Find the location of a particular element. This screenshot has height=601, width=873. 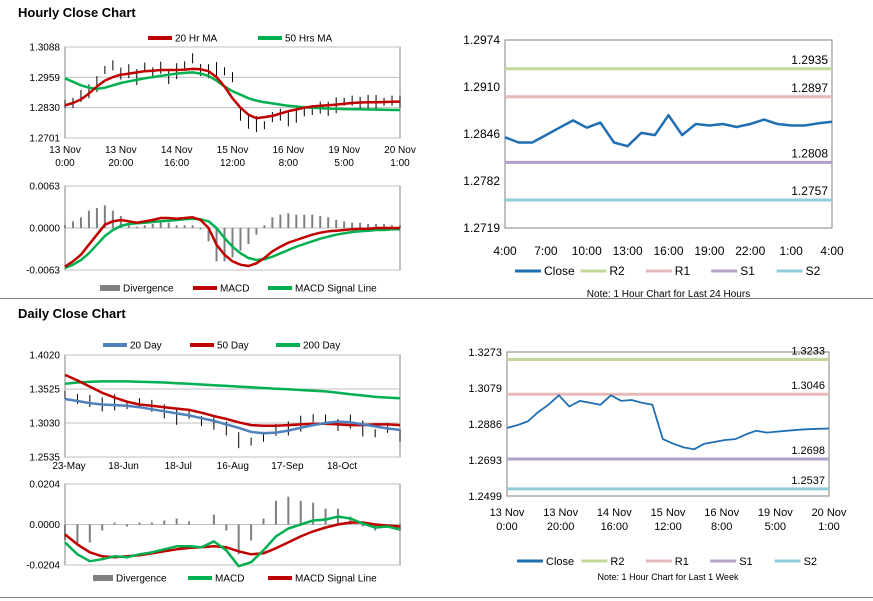

y-tick-label: 1.2693 is located at coordinates (485, 461).